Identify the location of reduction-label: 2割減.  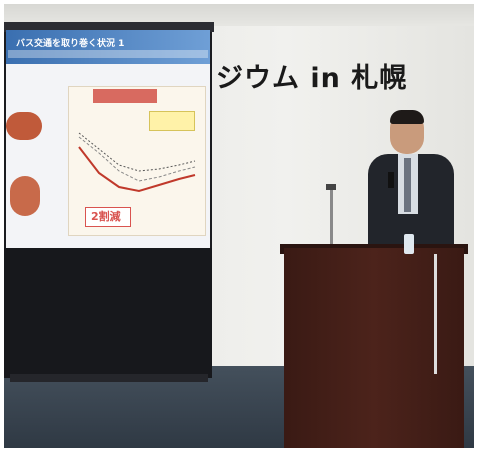
(106, 216).